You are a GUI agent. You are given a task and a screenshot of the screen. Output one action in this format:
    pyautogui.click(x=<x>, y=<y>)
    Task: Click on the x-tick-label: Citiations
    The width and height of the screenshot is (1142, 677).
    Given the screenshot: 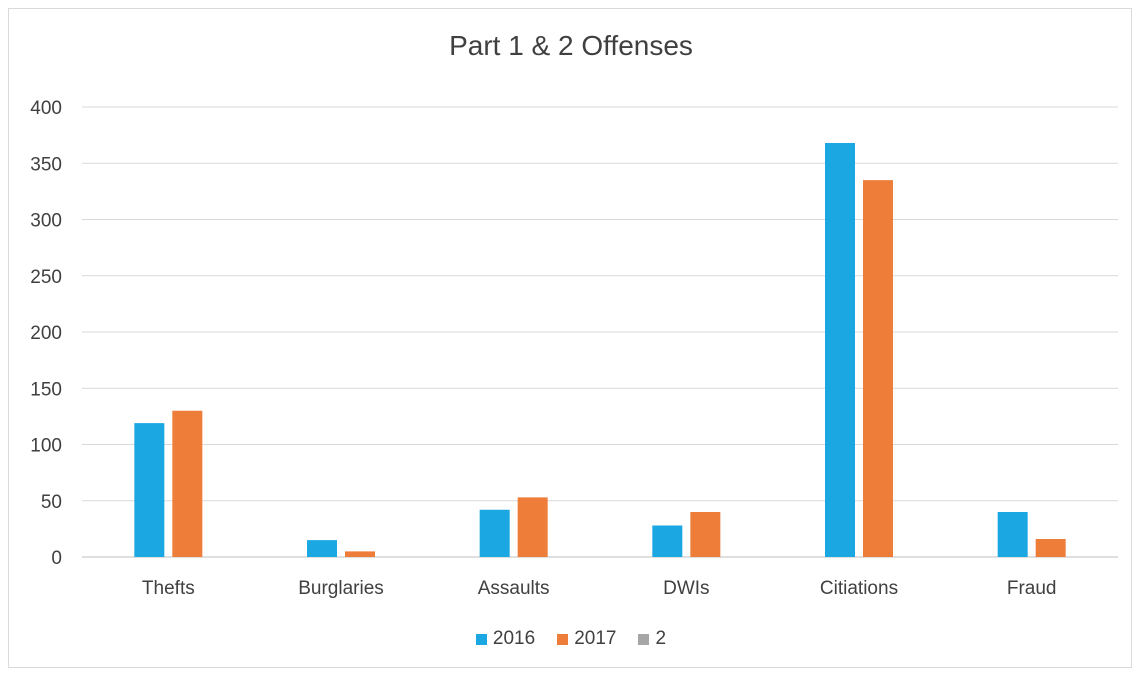 What is the action you would take?
    pyautogui.click(x=859, y=588)
    